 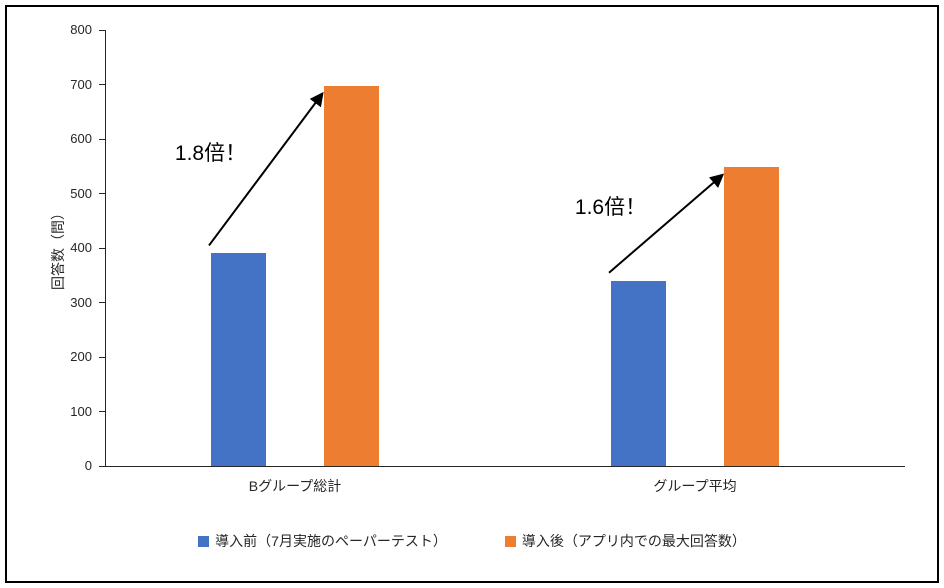 I want to click on legend: 導入前（7月実施のペーパーテスト） 導入後（アプリ内での最大回答数）, so click(x=472, y=541).